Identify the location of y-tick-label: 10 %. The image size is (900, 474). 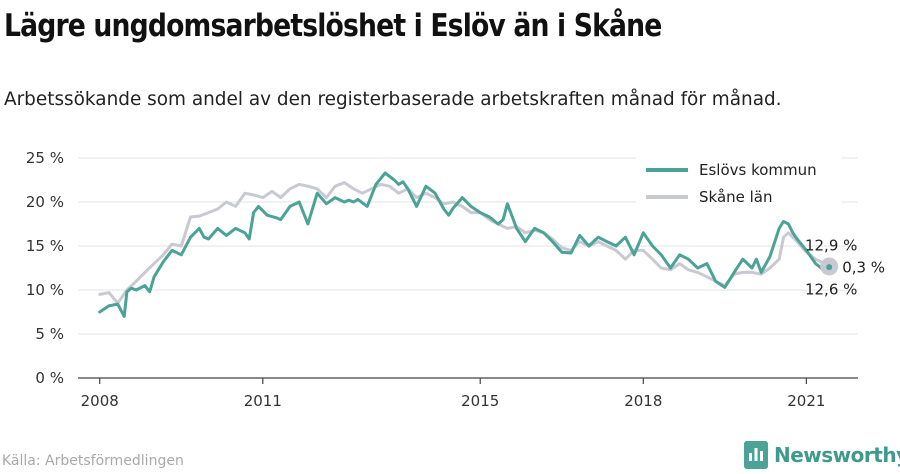
(45, 290).